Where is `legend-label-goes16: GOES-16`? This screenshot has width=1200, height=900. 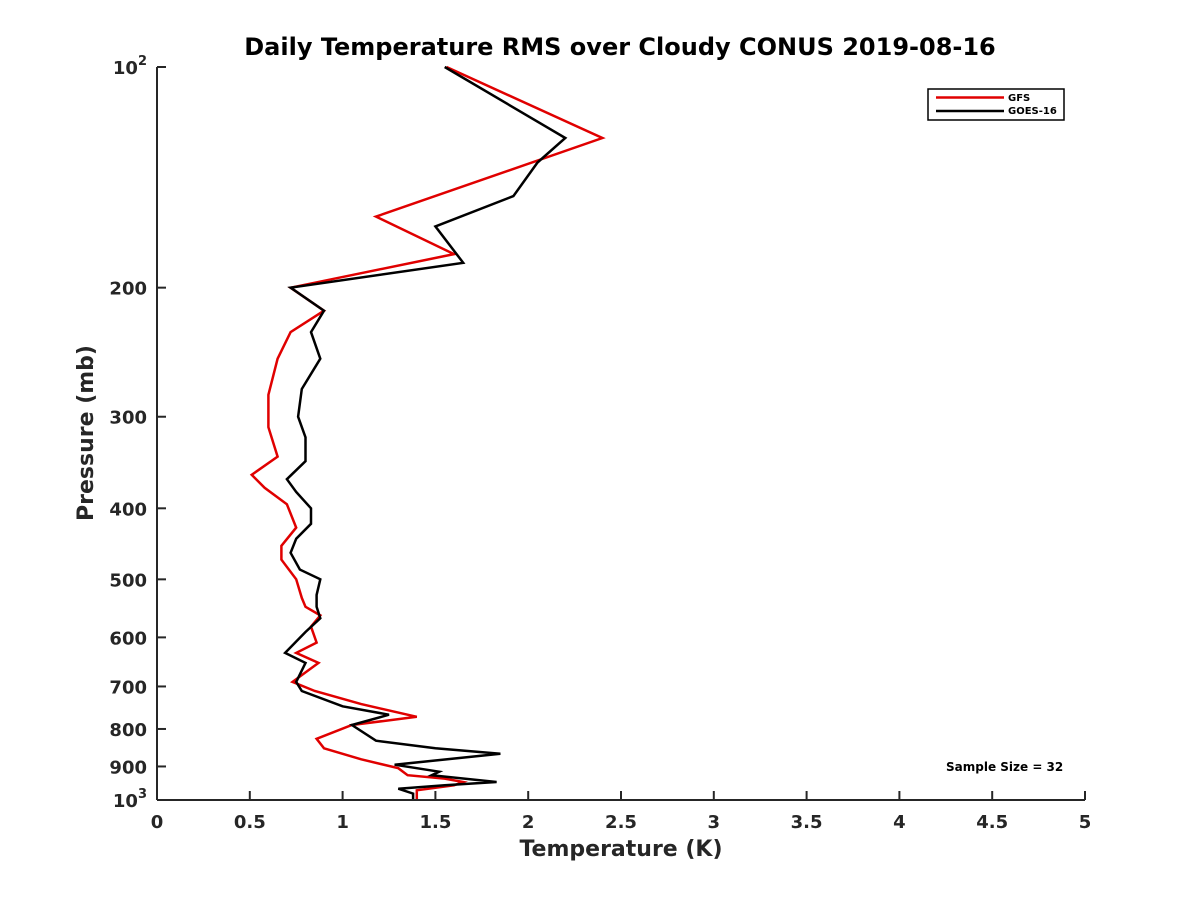
legend-label-goes16: GOES-16 is located at coordinates (1032, 111).